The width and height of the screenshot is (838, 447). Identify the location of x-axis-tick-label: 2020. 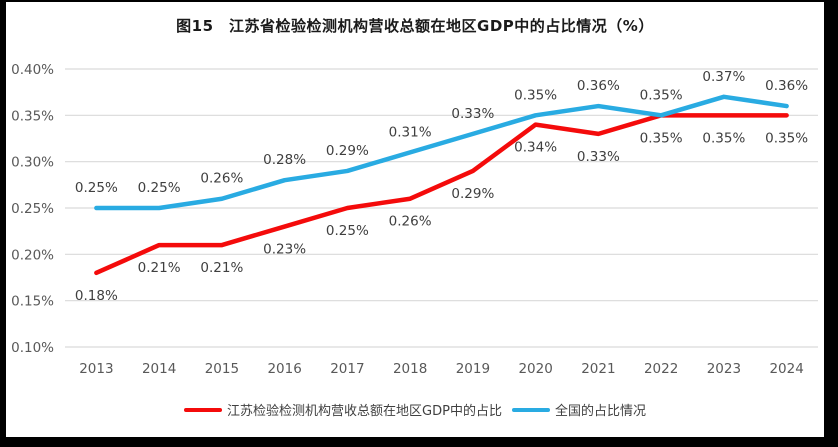
(535, 369).